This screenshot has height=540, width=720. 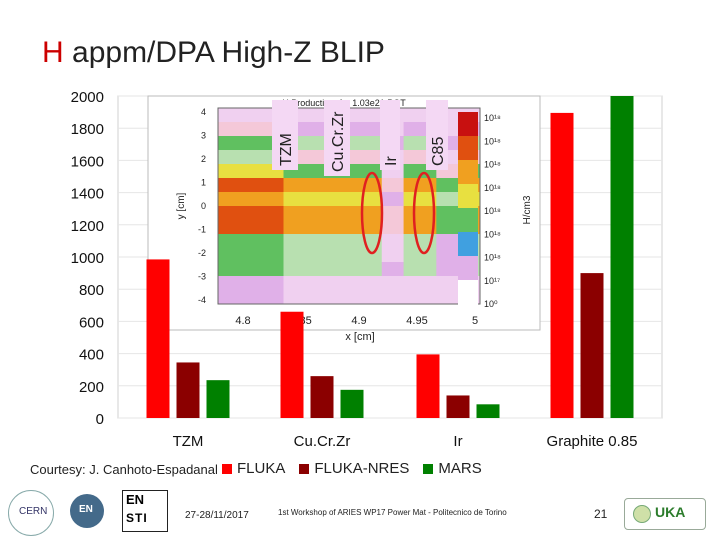 I want to click on y-tick-label: 1400, so click(x=87, y=194).